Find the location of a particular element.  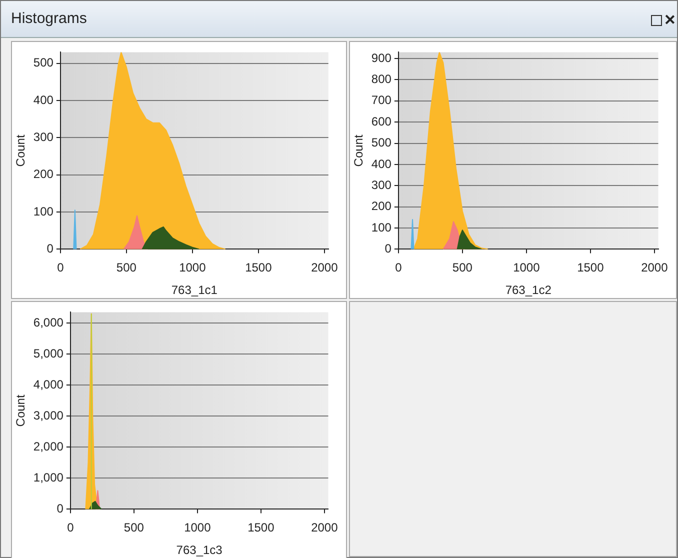

y-tick-label: 1,000 is located at coordinates (48, 477).